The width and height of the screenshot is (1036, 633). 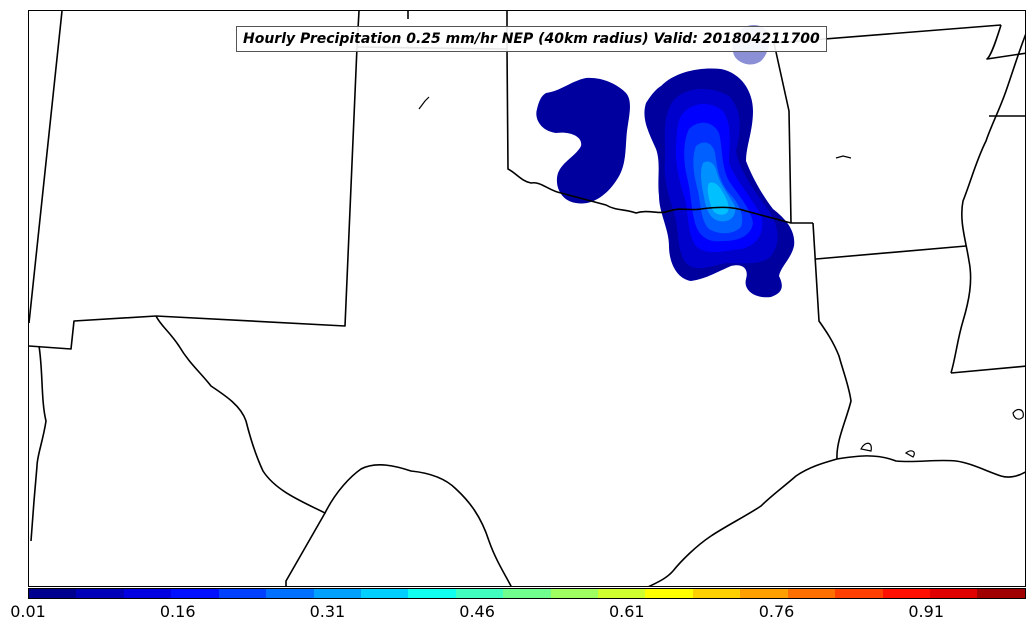 I want to click on border-mo-tn, so click(x=1005, y=42).